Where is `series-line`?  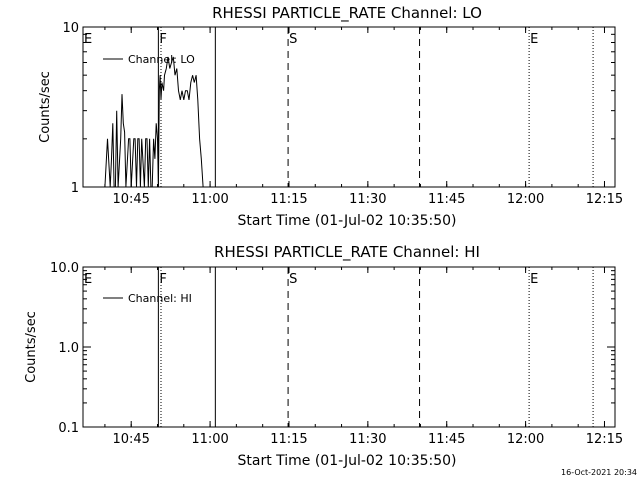 series-line is located at coordinates (153, 122).